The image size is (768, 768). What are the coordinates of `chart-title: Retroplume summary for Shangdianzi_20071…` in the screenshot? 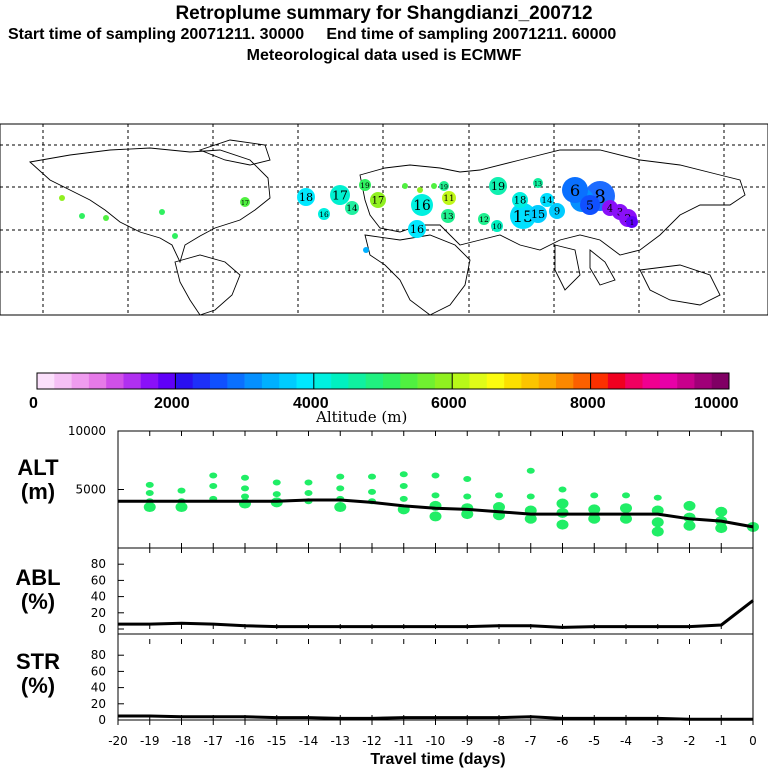 It's located at (384, 13).